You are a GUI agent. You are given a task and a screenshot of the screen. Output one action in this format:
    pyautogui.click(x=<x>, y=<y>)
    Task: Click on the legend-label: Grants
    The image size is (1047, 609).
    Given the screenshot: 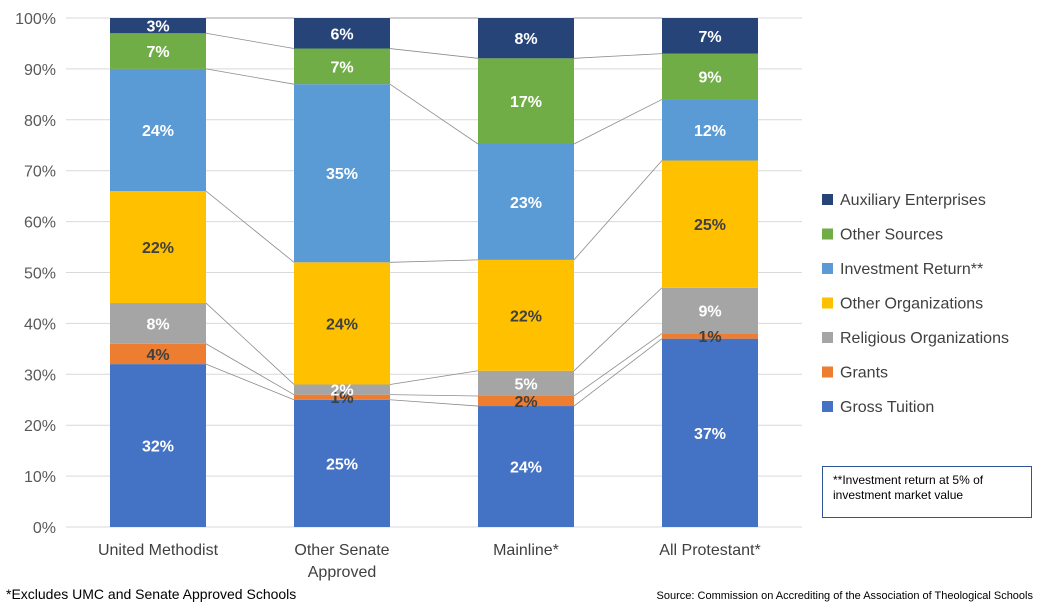 What is the action you would take?
    pyautogui.click(x=864, y=373)
    